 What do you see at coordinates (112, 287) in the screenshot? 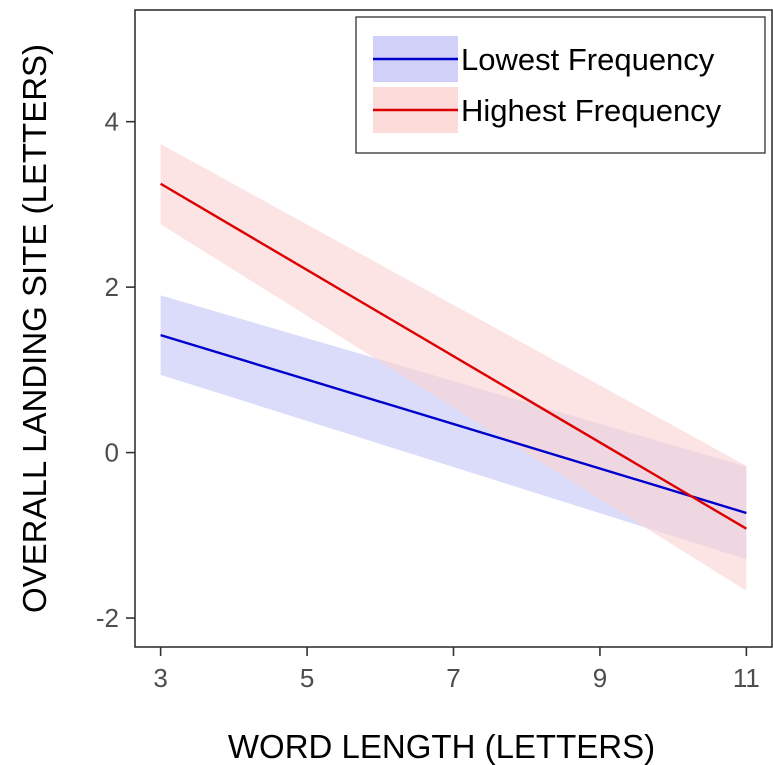
I see `y-tick-label: 2` at bounding box center [112, 287].